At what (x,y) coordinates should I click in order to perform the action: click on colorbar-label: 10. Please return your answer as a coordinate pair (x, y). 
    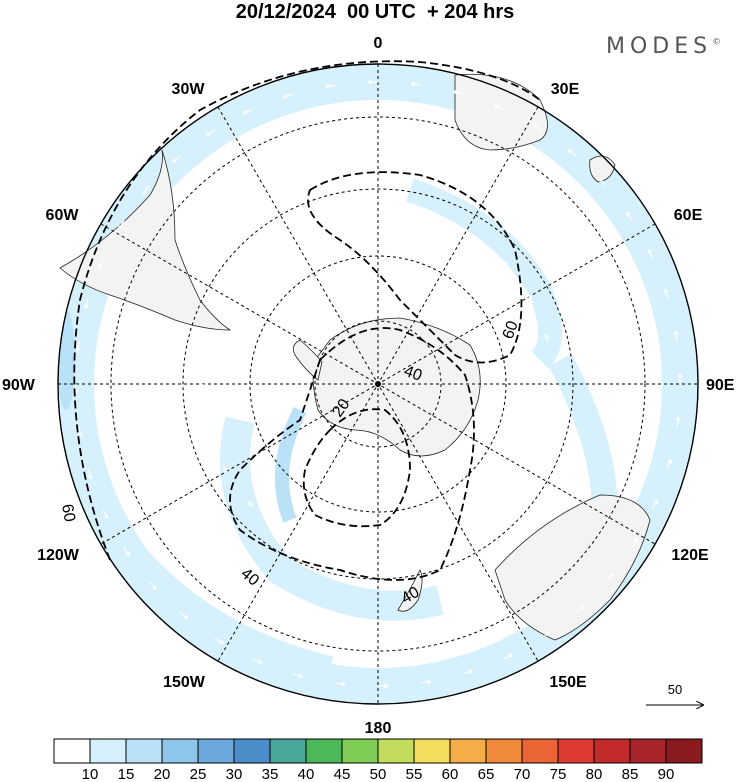
    Looking at the image, I should click on (90, 774).